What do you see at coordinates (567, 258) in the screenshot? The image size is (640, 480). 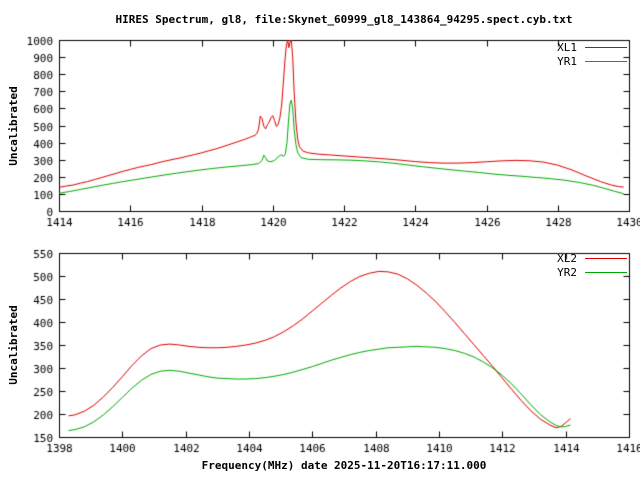 I see `legend-label-xl2: XL2` at bounding box center [567, 258].